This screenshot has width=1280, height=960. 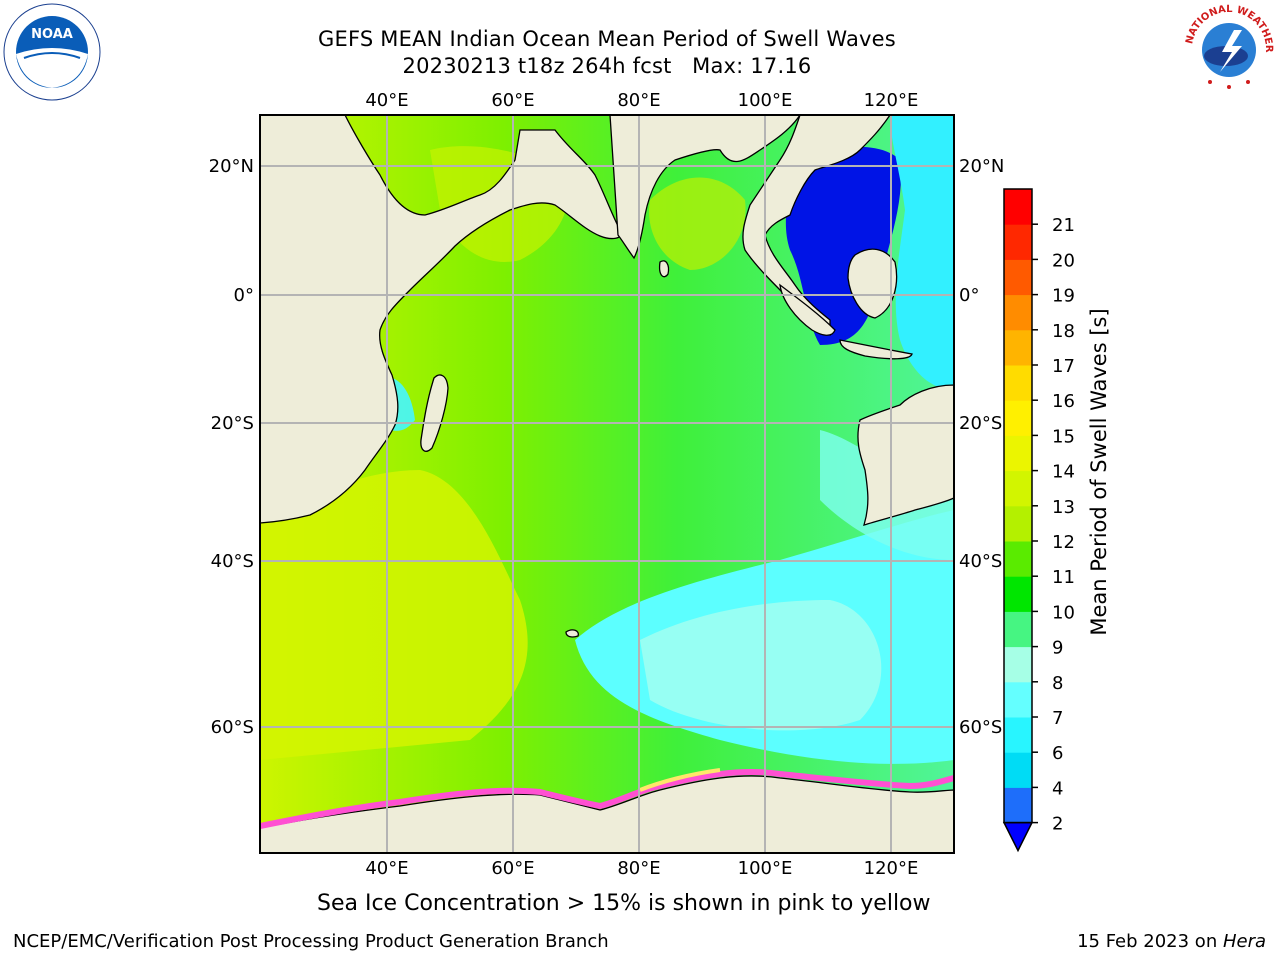 What do you see at coordinates (891, 868) in the screenshot?
I see `lon-label-bottom: 120°E` at bounding box center [891, 868].